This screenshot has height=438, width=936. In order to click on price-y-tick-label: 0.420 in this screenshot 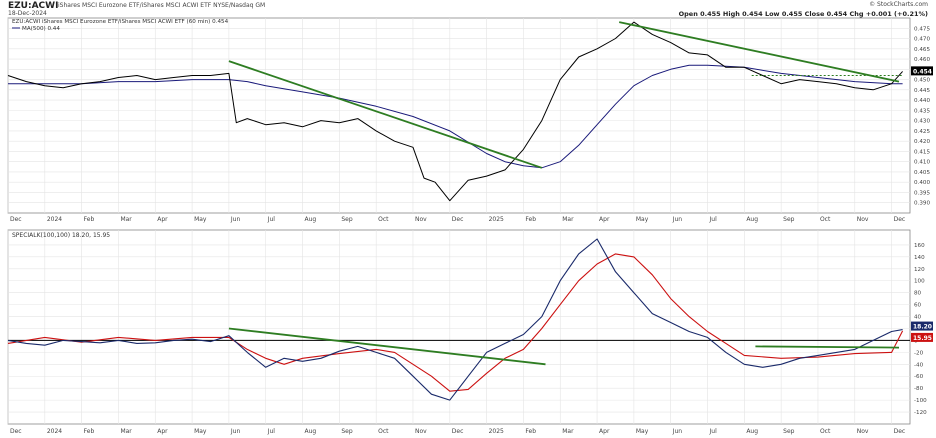, I will do `click(922, 142)`.